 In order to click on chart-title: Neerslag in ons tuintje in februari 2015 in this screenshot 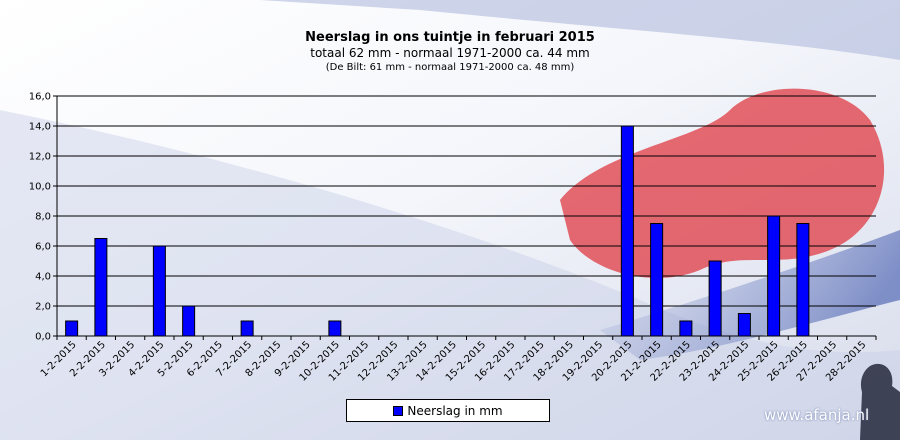, I will do `click(450, 37)`.